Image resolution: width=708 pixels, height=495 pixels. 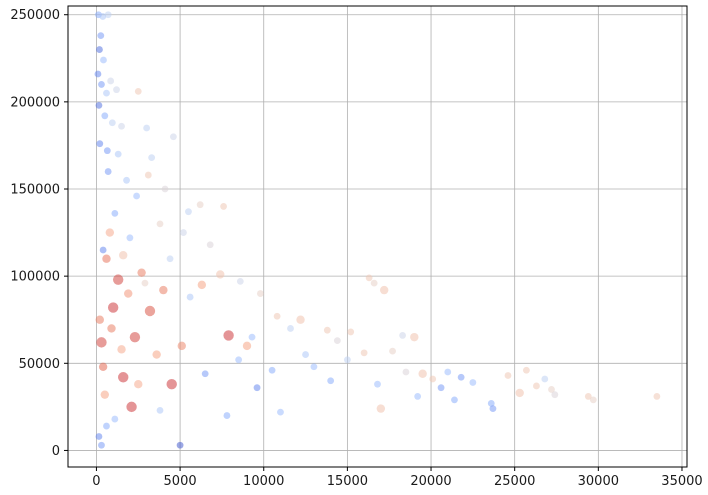 What do you see at coordinates (347, 481) in the screenshot?
I see `x-tick-label: 15000` at bounding box center [347, 481].